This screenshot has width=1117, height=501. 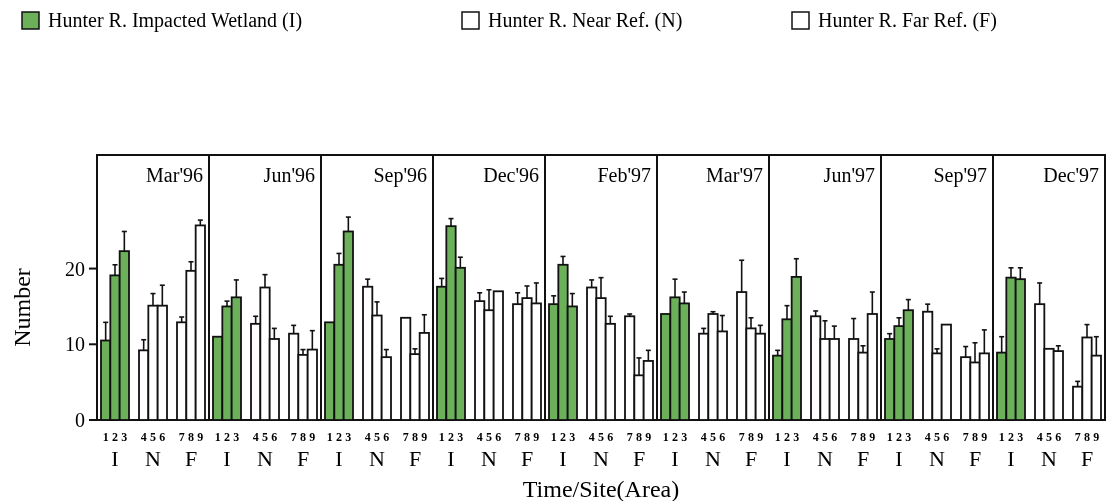 I want to click on annotation: Dec'96, so click(x=511, y=175).